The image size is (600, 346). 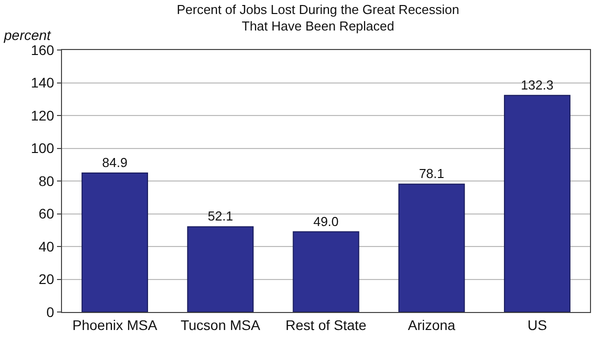 I want to click on y-tick-label: 80, so click(x=46, y=180).